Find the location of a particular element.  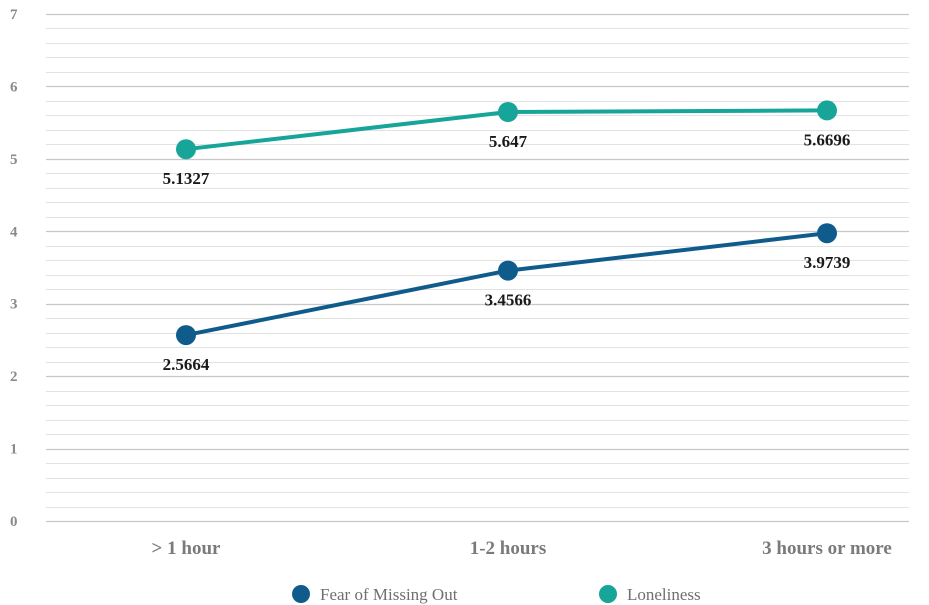

y-tick-label: 0 is located at coordinates (14, 522).